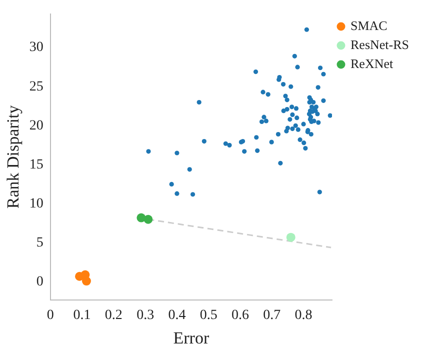 The height and width of the screenshot is (353, 423). Describe the element at coordinates (372, 63) in the screenshot. I see `legend-label: ReXNet` at that location.